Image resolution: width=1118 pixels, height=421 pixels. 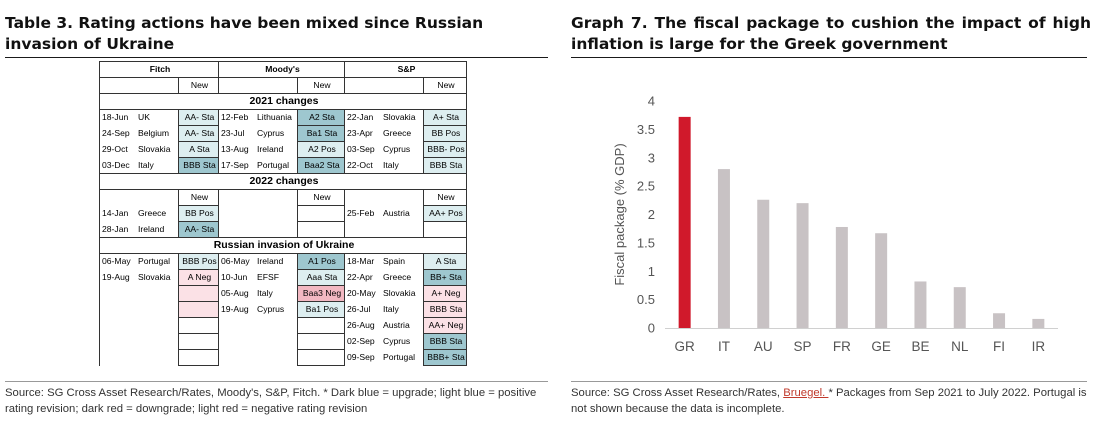 What do you see at coordinates (265, 293) in the screenshot?
I see `action-country: Italy` at bounding box center [265, 293].